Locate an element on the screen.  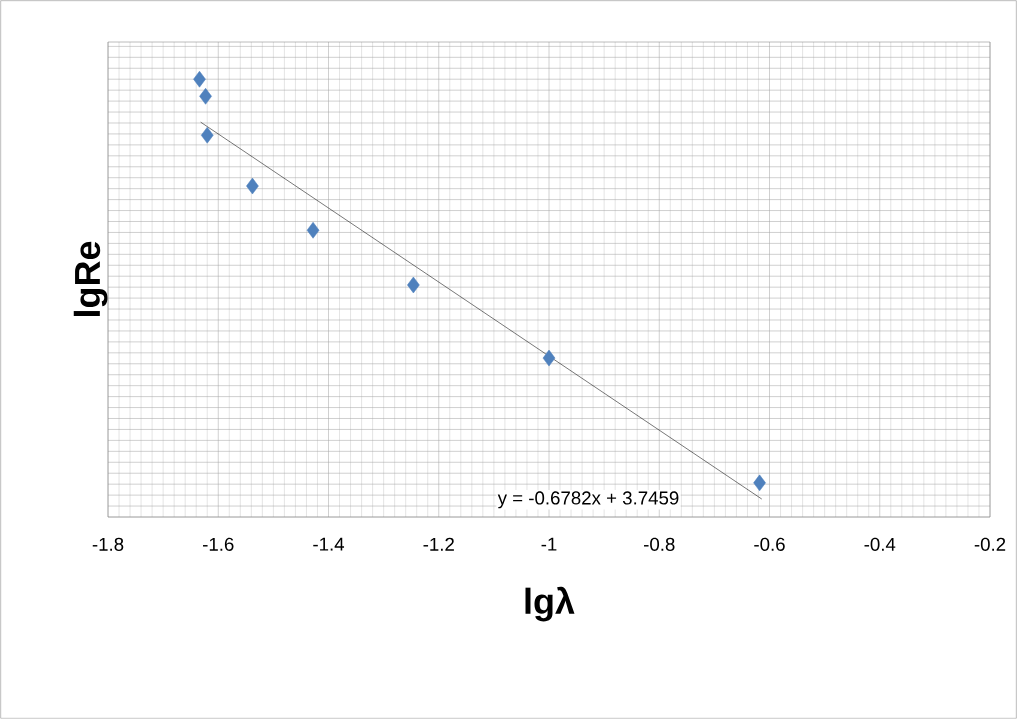
x-axis-title: lgλ is located at coordinates (550, 604).